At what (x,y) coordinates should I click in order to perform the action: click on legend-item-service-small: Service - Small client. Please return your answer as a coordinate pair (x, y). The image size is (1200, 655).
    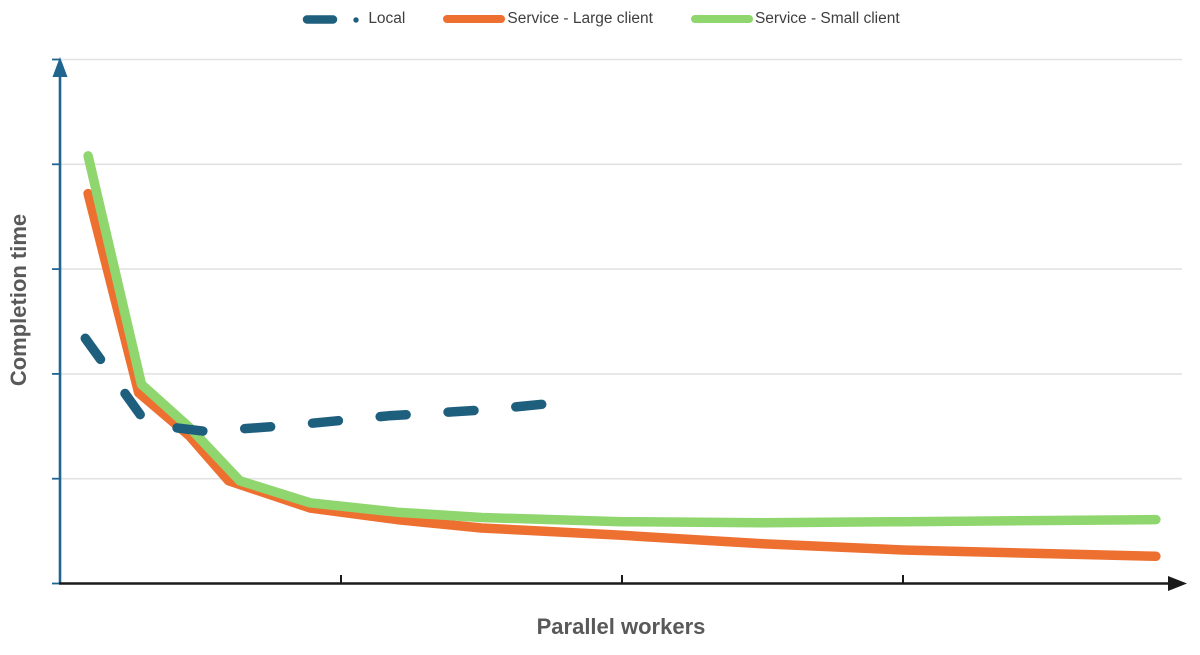
    Looking at the image, I should click on (795, 19).